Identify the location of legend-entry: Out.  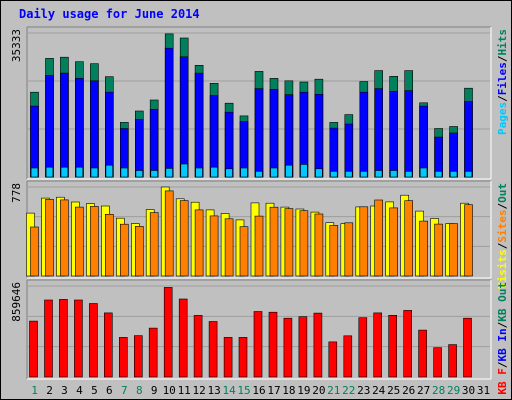
(502, 193).